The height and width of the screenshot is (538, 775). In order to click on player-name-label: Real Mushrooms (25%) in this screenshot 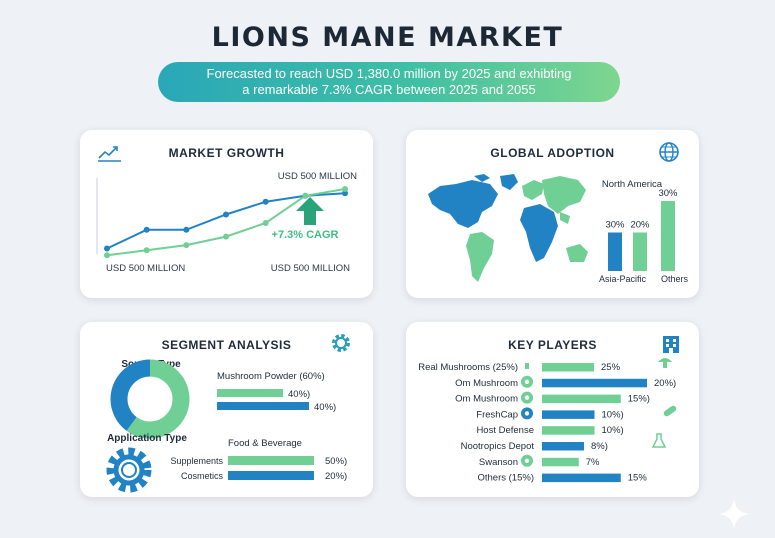, I will do `click(468, 367)`.